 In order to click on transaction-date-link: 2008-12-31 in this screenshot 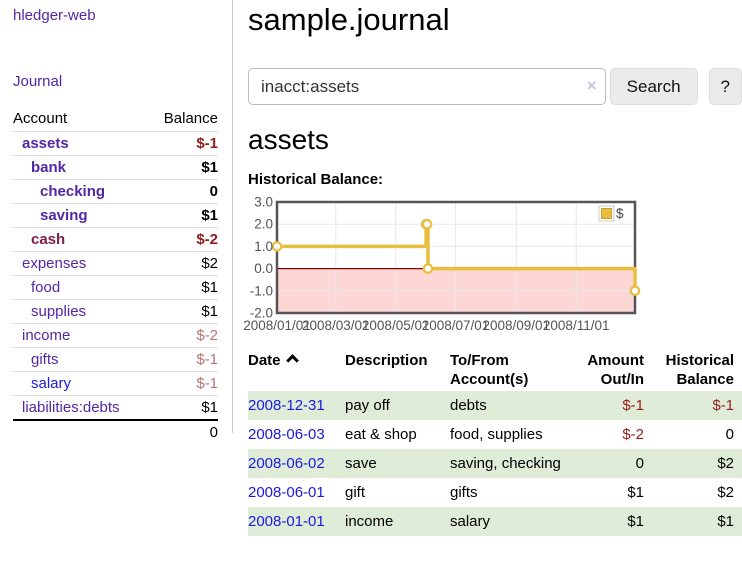, I will do `click(286, 406)`.